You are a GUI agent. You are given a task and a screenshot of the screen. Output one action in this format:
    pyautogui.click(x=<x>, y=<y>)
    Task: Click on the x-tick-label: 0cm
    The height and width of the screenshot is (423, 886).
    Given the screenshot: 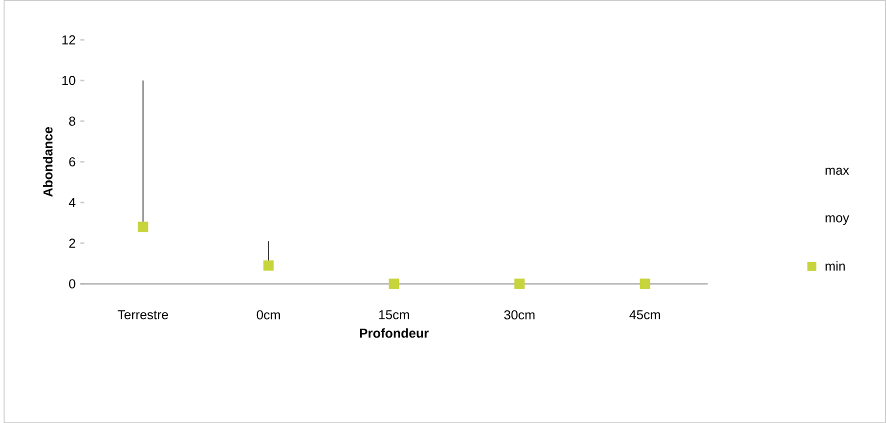 What is the action you would take?
    pyautogui.click(x=268, y=315)
    